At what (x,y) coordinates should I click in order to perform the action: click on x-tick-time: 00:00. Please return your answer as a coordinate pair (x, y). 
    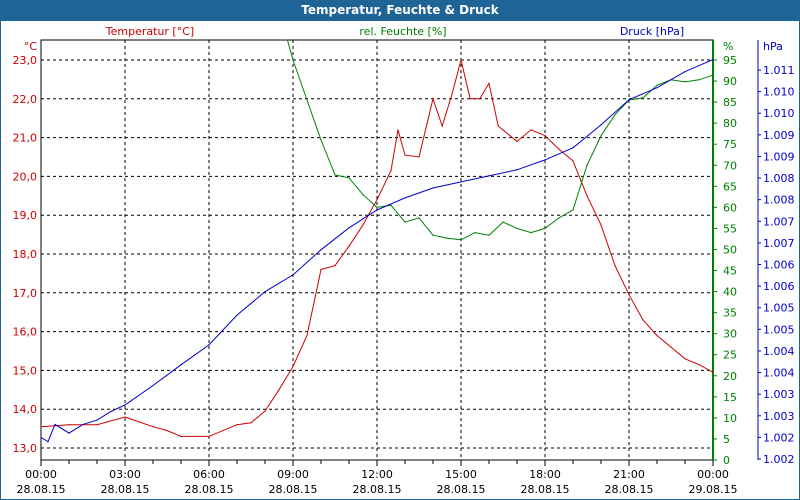
    Looking at the image, I should click on (41, 474).